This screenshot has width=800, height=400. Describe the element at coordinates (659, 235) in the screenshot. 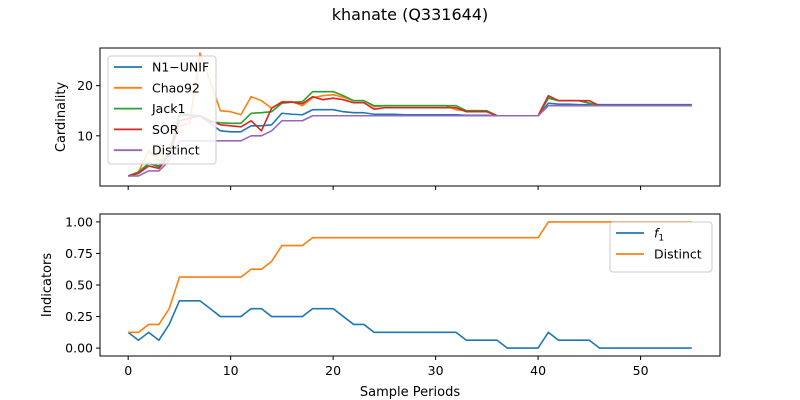

I see `legend-label: f1` at that location.